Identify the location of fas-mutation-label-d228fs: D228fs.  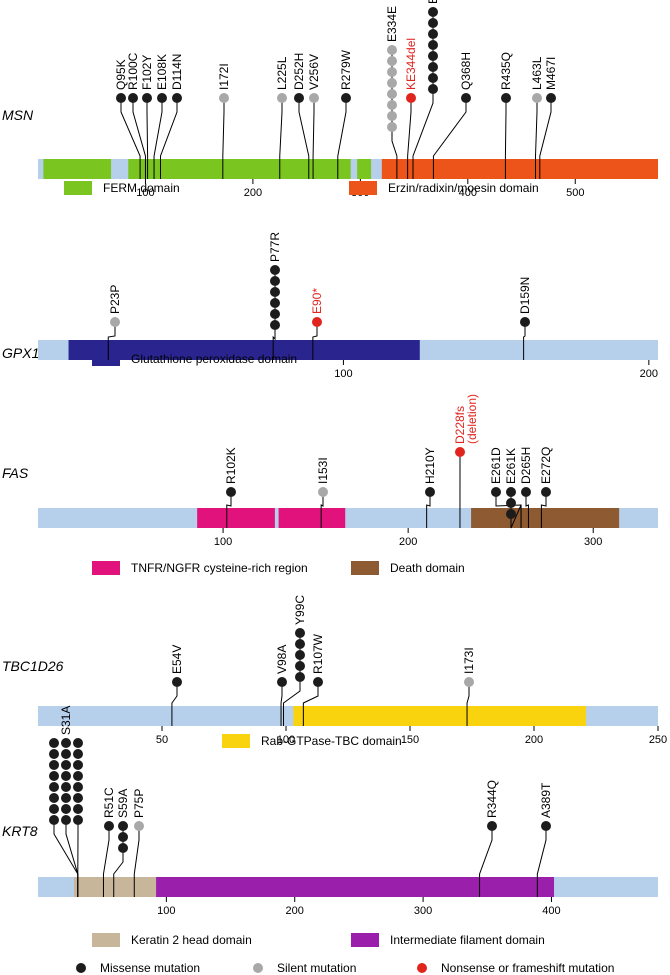
(460, 425).